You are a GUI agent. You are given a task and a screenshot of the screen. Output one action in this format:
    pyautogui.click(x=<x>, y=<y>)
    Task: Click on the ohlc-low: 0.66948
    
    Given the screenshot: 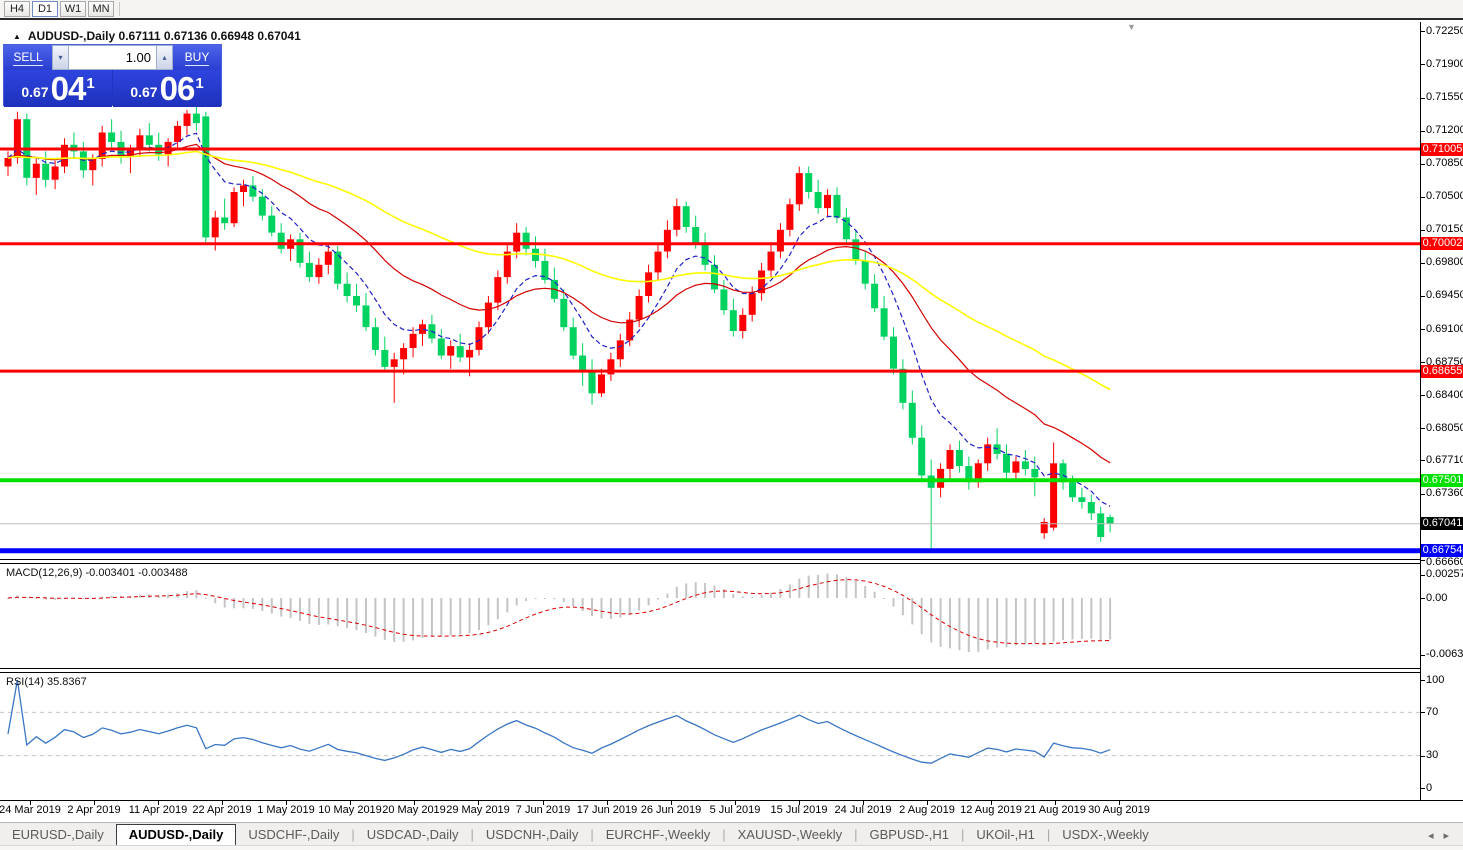 What is the action you would take?
    pyautogui.click(x=232, y=36)
    